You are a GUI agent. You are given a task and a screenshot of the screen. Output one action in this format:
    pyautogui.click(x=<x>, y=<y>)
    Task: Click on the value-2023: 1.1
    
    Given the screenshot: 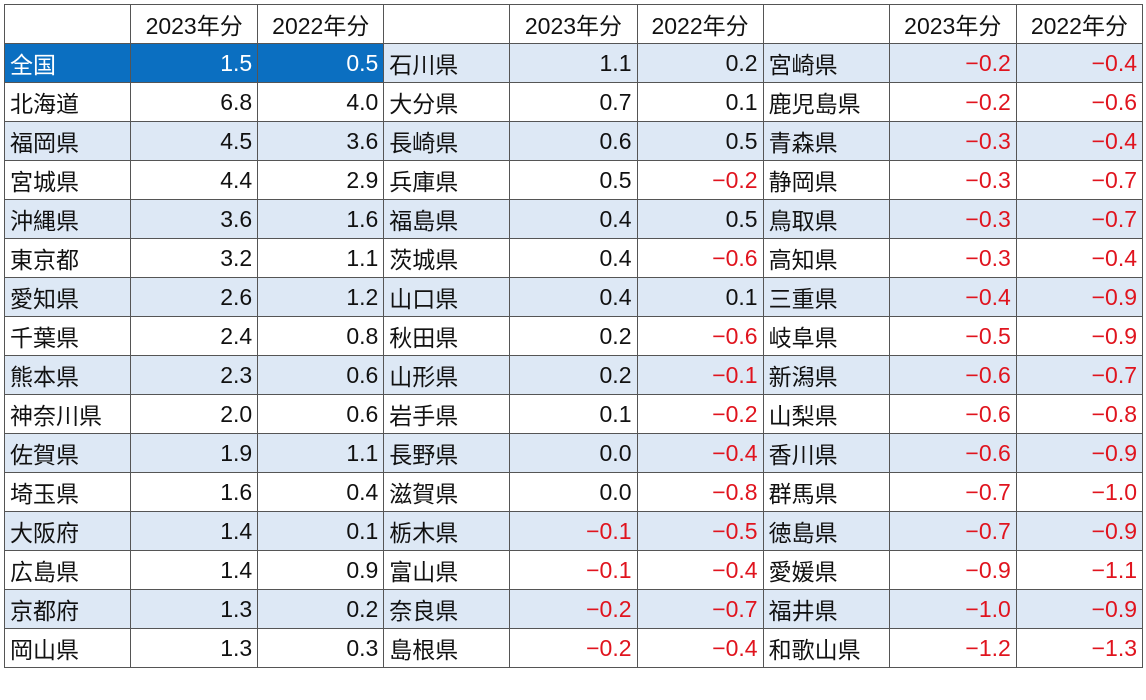 What is the action you would take?
    pyautogui.click(x=573, y=63)
    